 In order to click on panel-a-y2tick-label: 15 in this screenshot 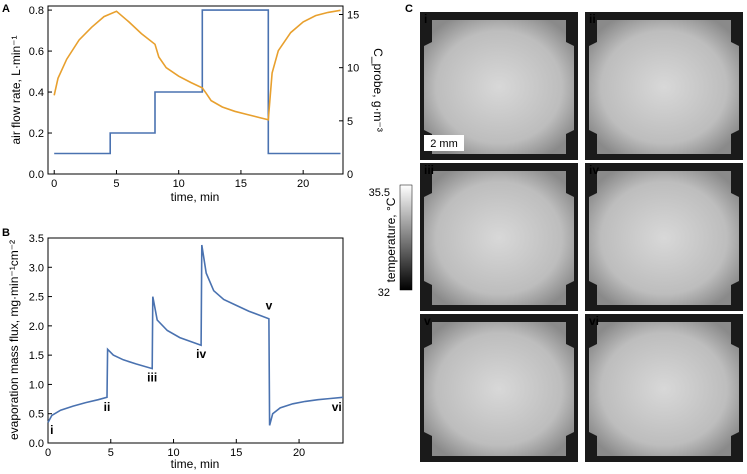, I will do `click(353, 16)`.